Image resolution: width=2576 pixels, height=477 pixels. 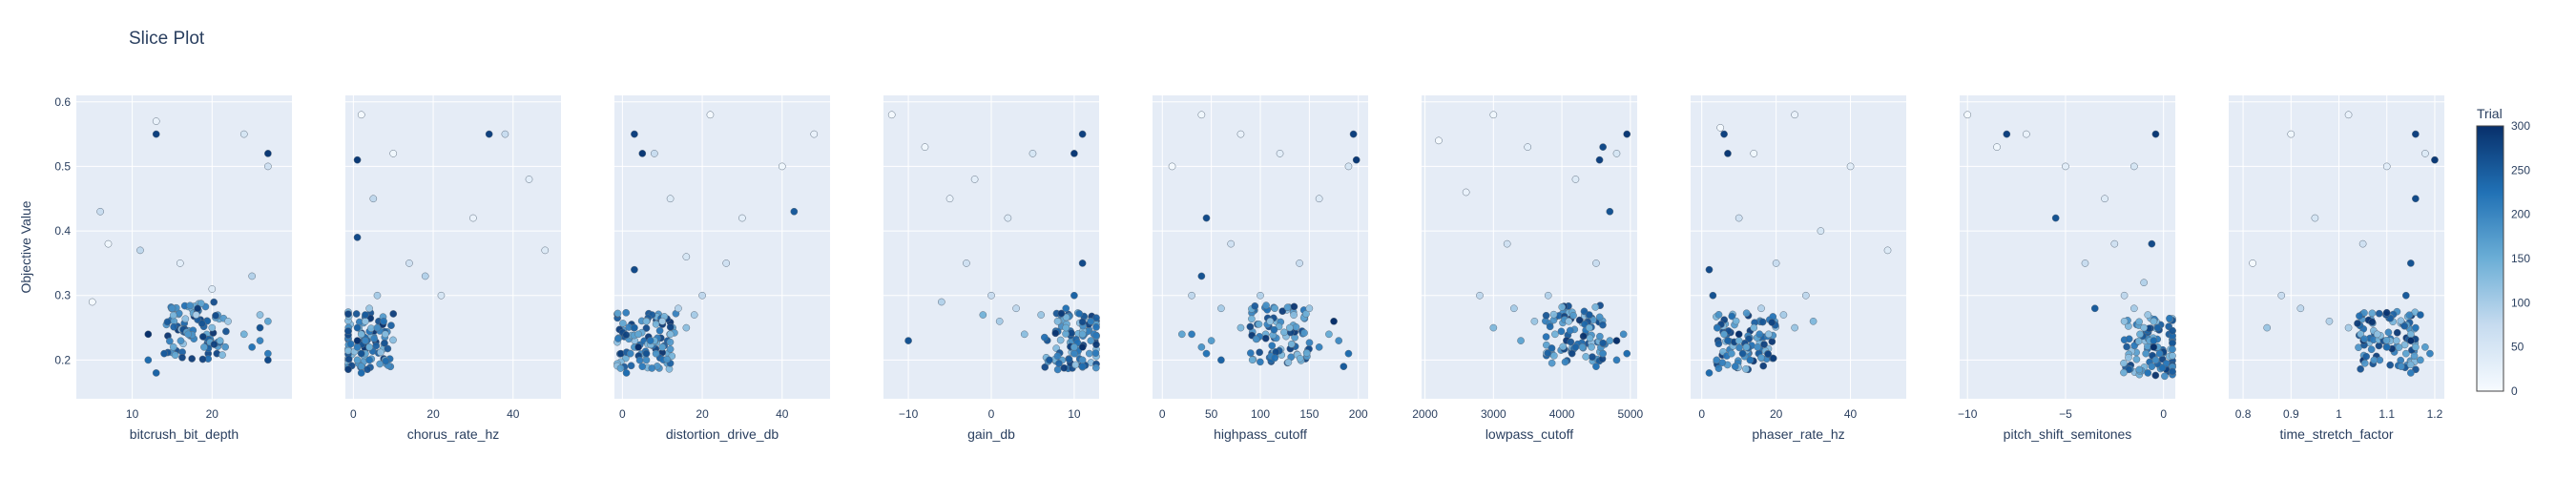 I want to click on x-tick-label: −5, so click(x=2065, y=414).